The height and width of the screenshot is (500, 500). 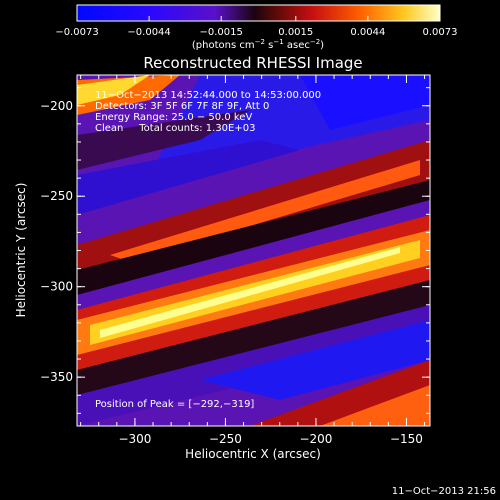 I want to click on annotation-total-counts: Clean Total counts: 1.30E+03, so click(x=175, y=128).